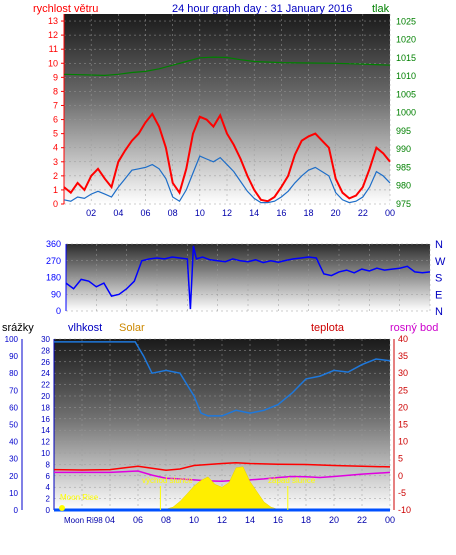 The height and width of the screenshot is (555, 456). What do you see at coordinates (110, 520) in the screenshot?
I see `time-tick-label: 04` at bounding box center [110, 520].